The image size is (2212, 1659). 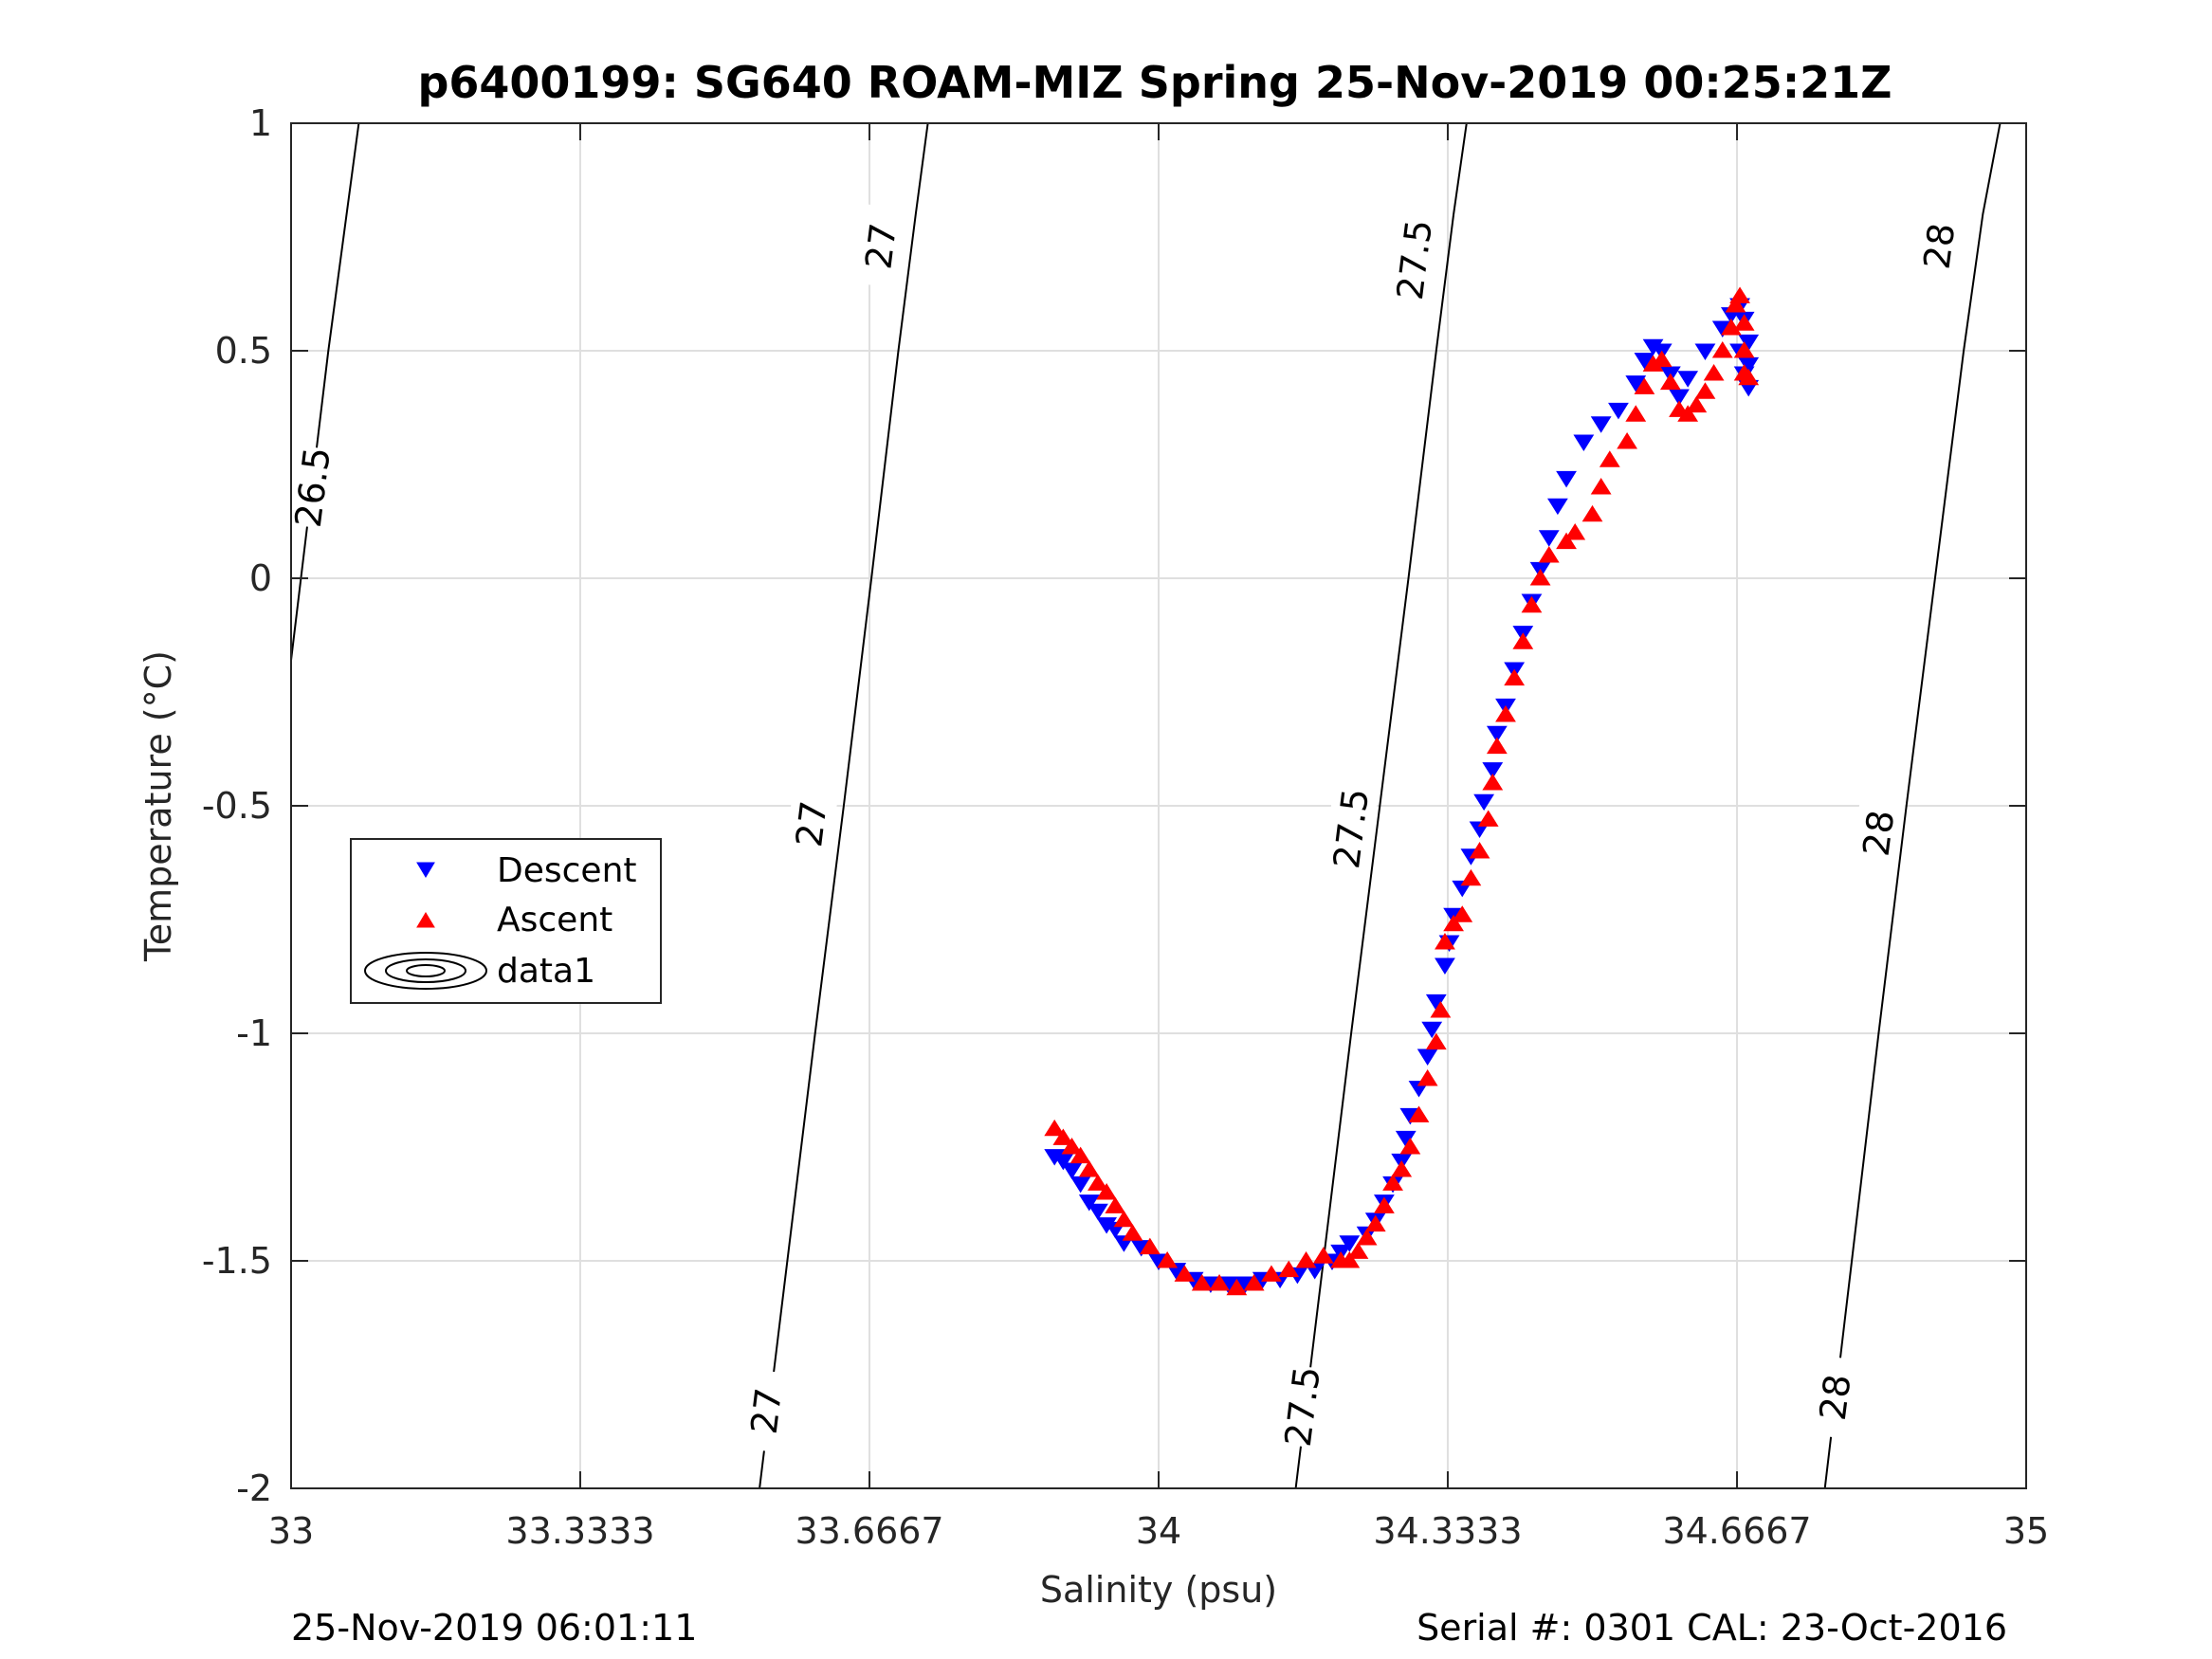 I want to click on contour-label: 26.5, so click(x=312, y=487).